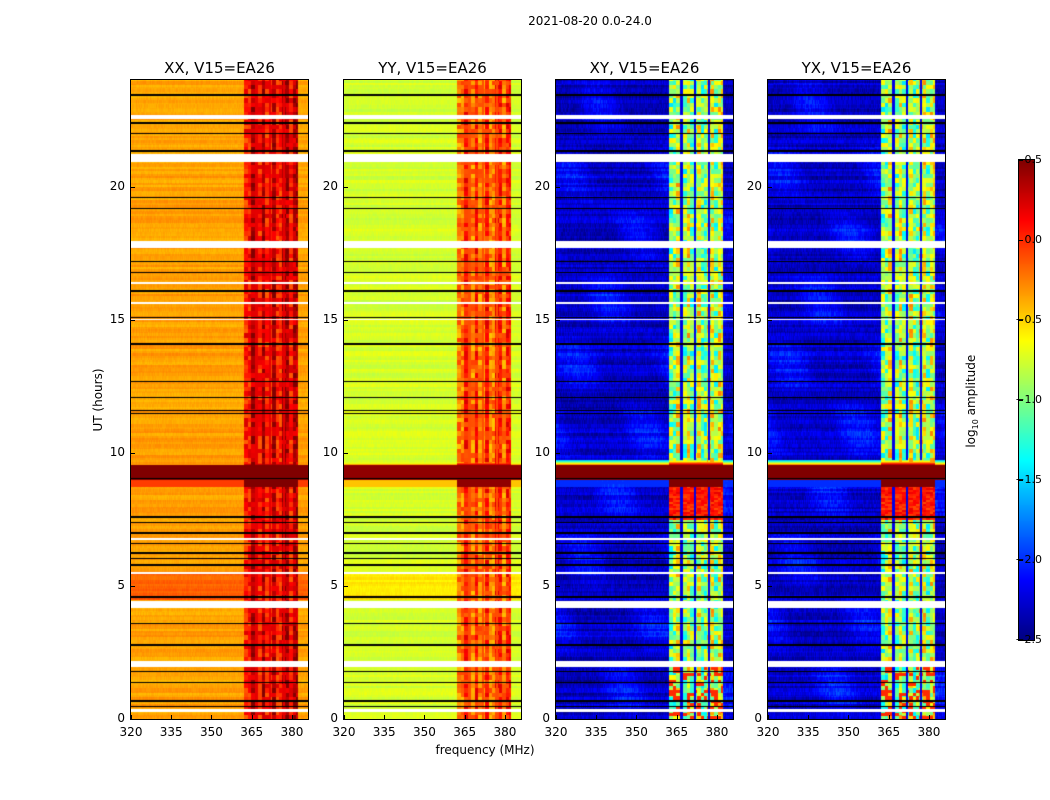  Describe the element at coordinates (1028, 559) in the screenshot. I see `colorbar-tick-label: −2.0` at that location.